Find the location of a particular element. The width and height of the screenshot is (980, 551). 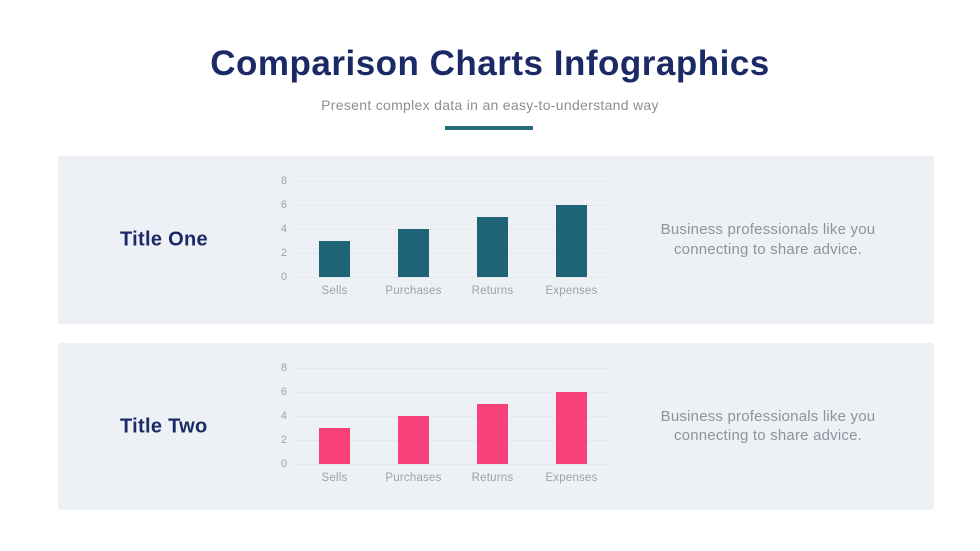

bar-chart-one: 0 2 4 6 8 Sells Purchases Returns Expenses is located at coordinates (446, 236).